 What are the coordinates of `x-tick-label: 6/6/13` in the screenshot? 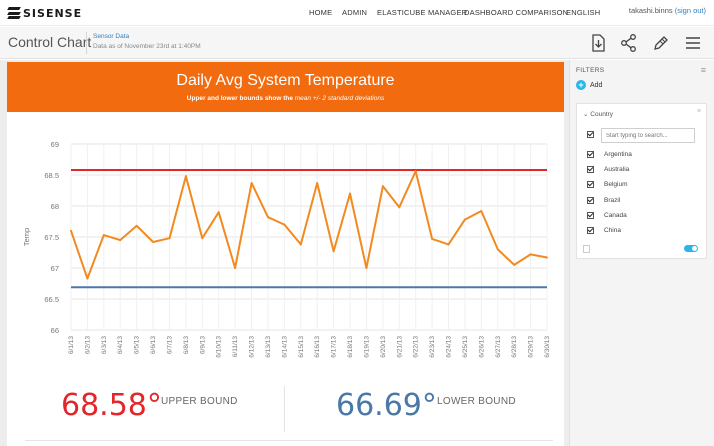 It's located at (153, 345).